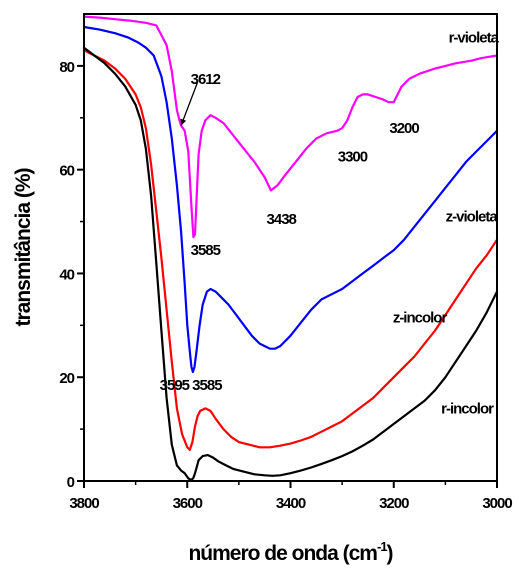  What do you see at coordinates (282, 219) in the screenshot?
I see `annotation-label: 3438` at bounding box center [282, 219].